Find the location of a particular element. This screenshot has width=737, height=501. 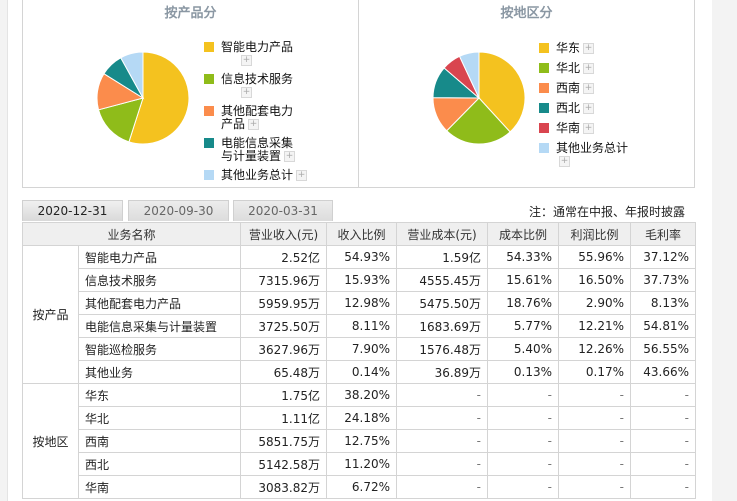

legend-label: 其他业务总计 + is located at coordinates (264, 175).